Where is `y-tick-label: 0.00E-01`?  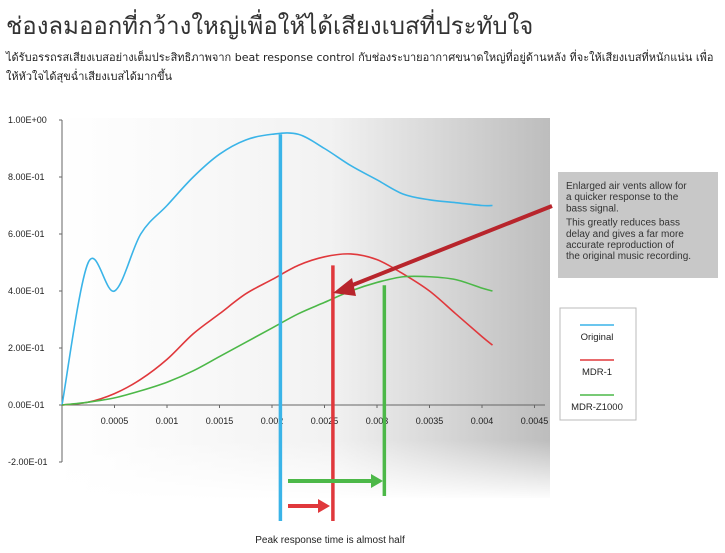 y-tick-label: 0.00E-01 is located at coordinates (26, 405).